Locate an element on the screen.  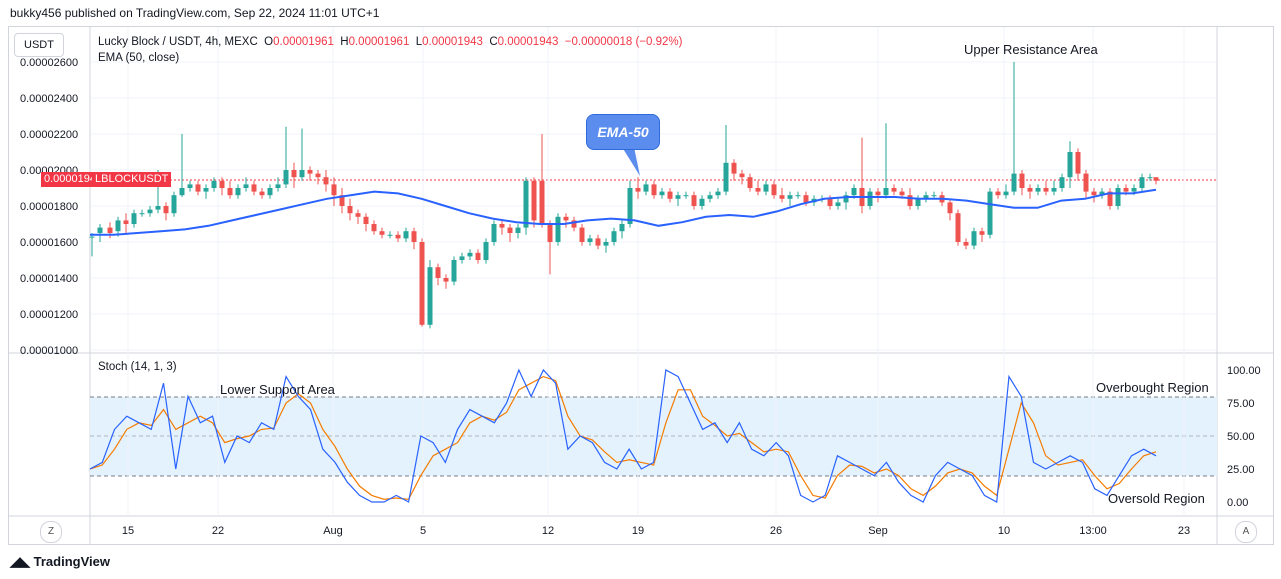
legend-l-label: L is located at coordinates (419, 42).